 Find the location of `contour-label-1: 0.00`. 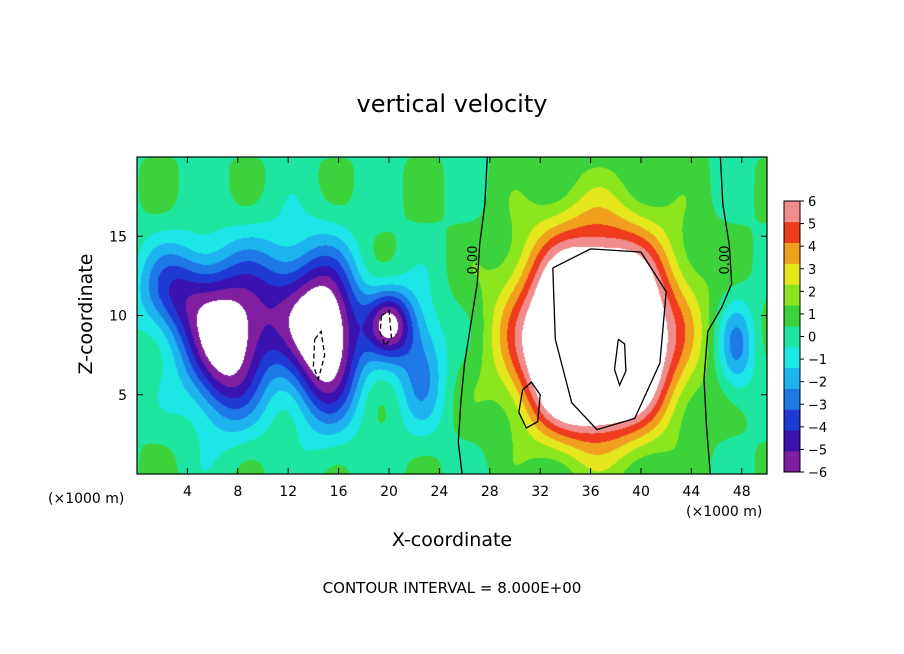

contour-label-1: 0.00 is located at coordinates (473, 260).